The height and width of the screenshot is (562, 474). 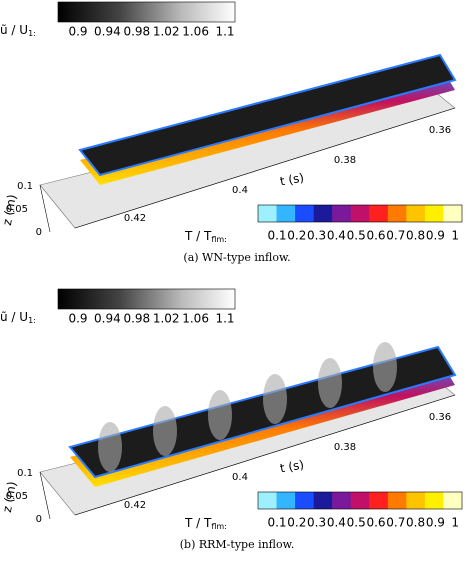 What do you see at coordinates (17, 496) in the screenshot?
I see `z-tick-label: 0.05` at bounding box center [17, 496].